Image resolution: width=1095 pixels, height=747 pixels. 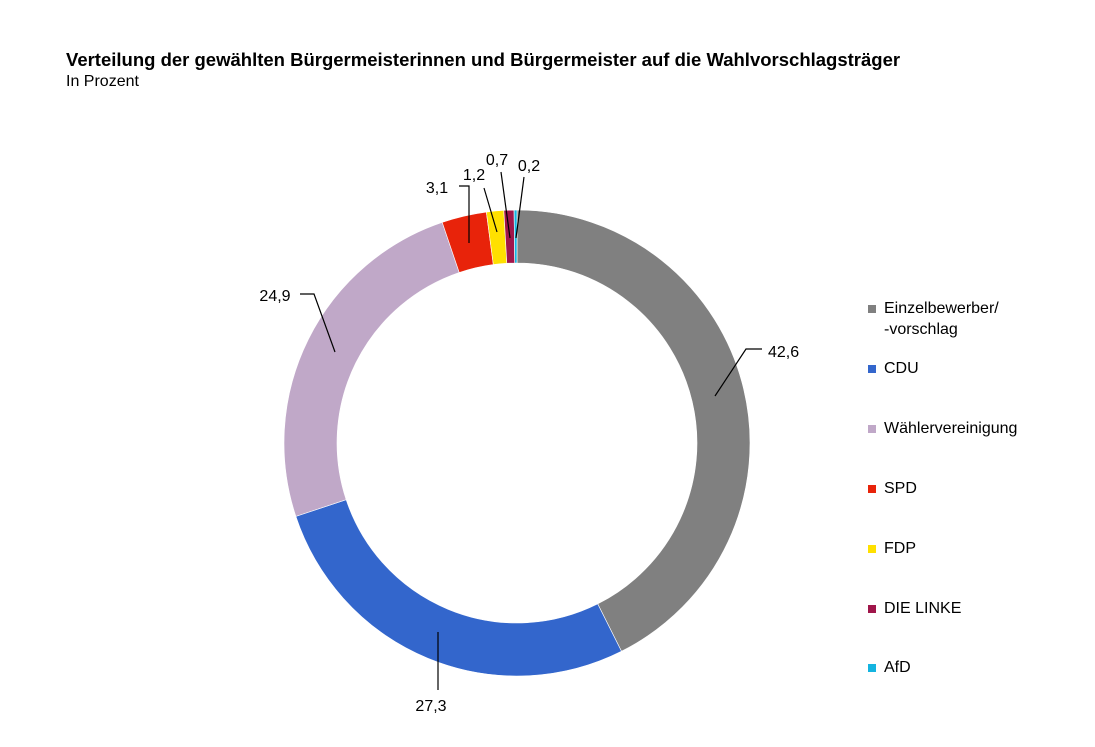 What do you see at coordinates (897, 667) in the screenshot?
I see `legend-label: AfD` at bounding box center [897, 667].